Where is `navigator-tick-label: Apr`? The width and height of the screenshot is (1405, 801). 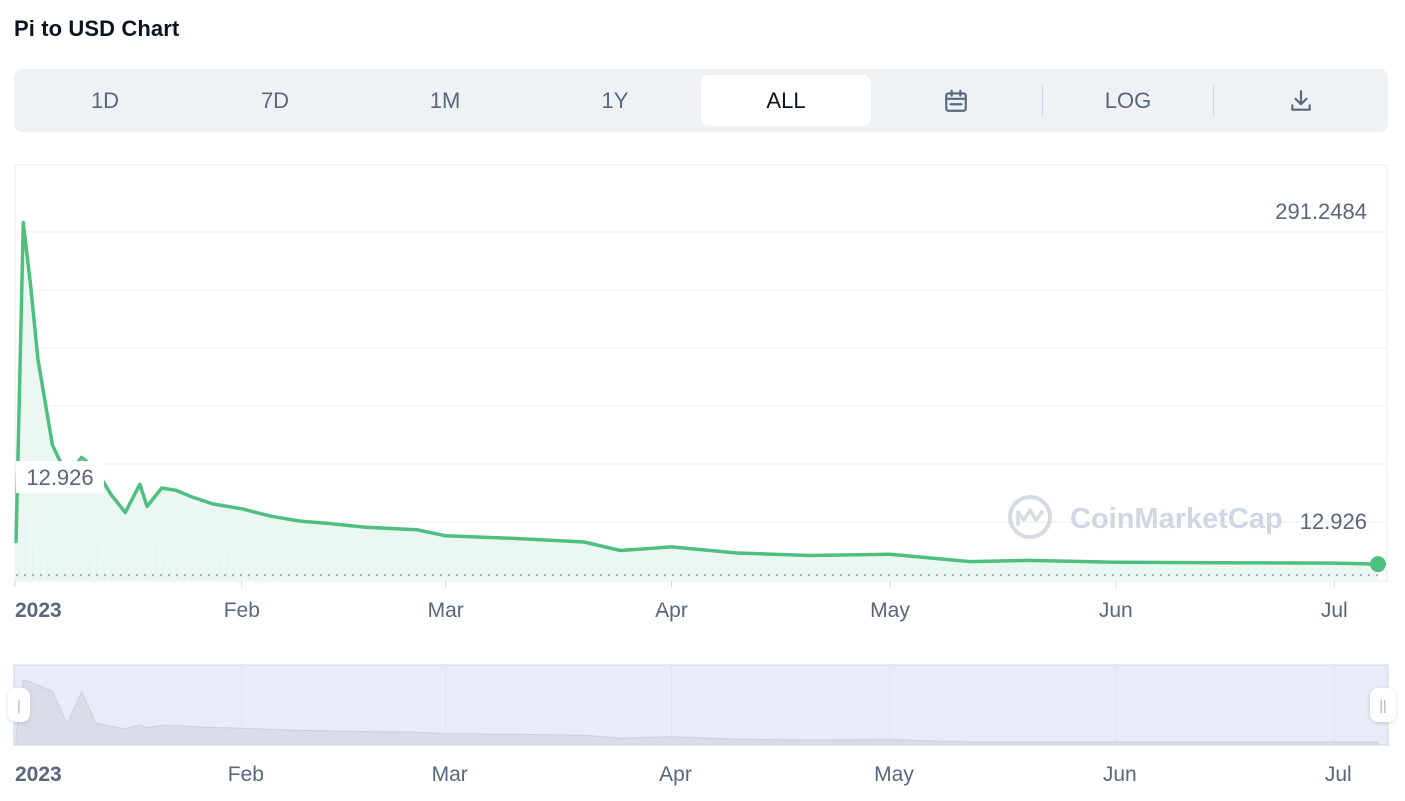
navigator-tick-label: Apr is located at coordinates (675, 774).